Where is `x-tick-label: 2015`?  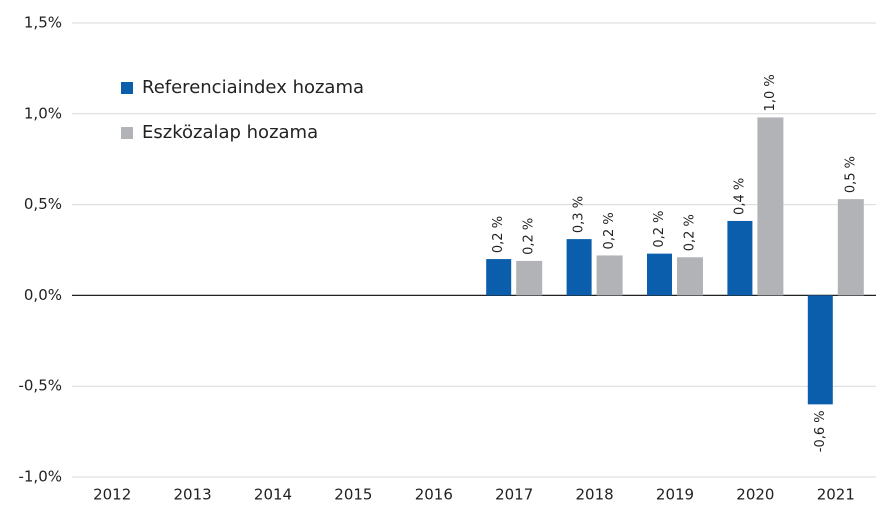
x-tick-label: 2015 is located at coordinates (353, 495).